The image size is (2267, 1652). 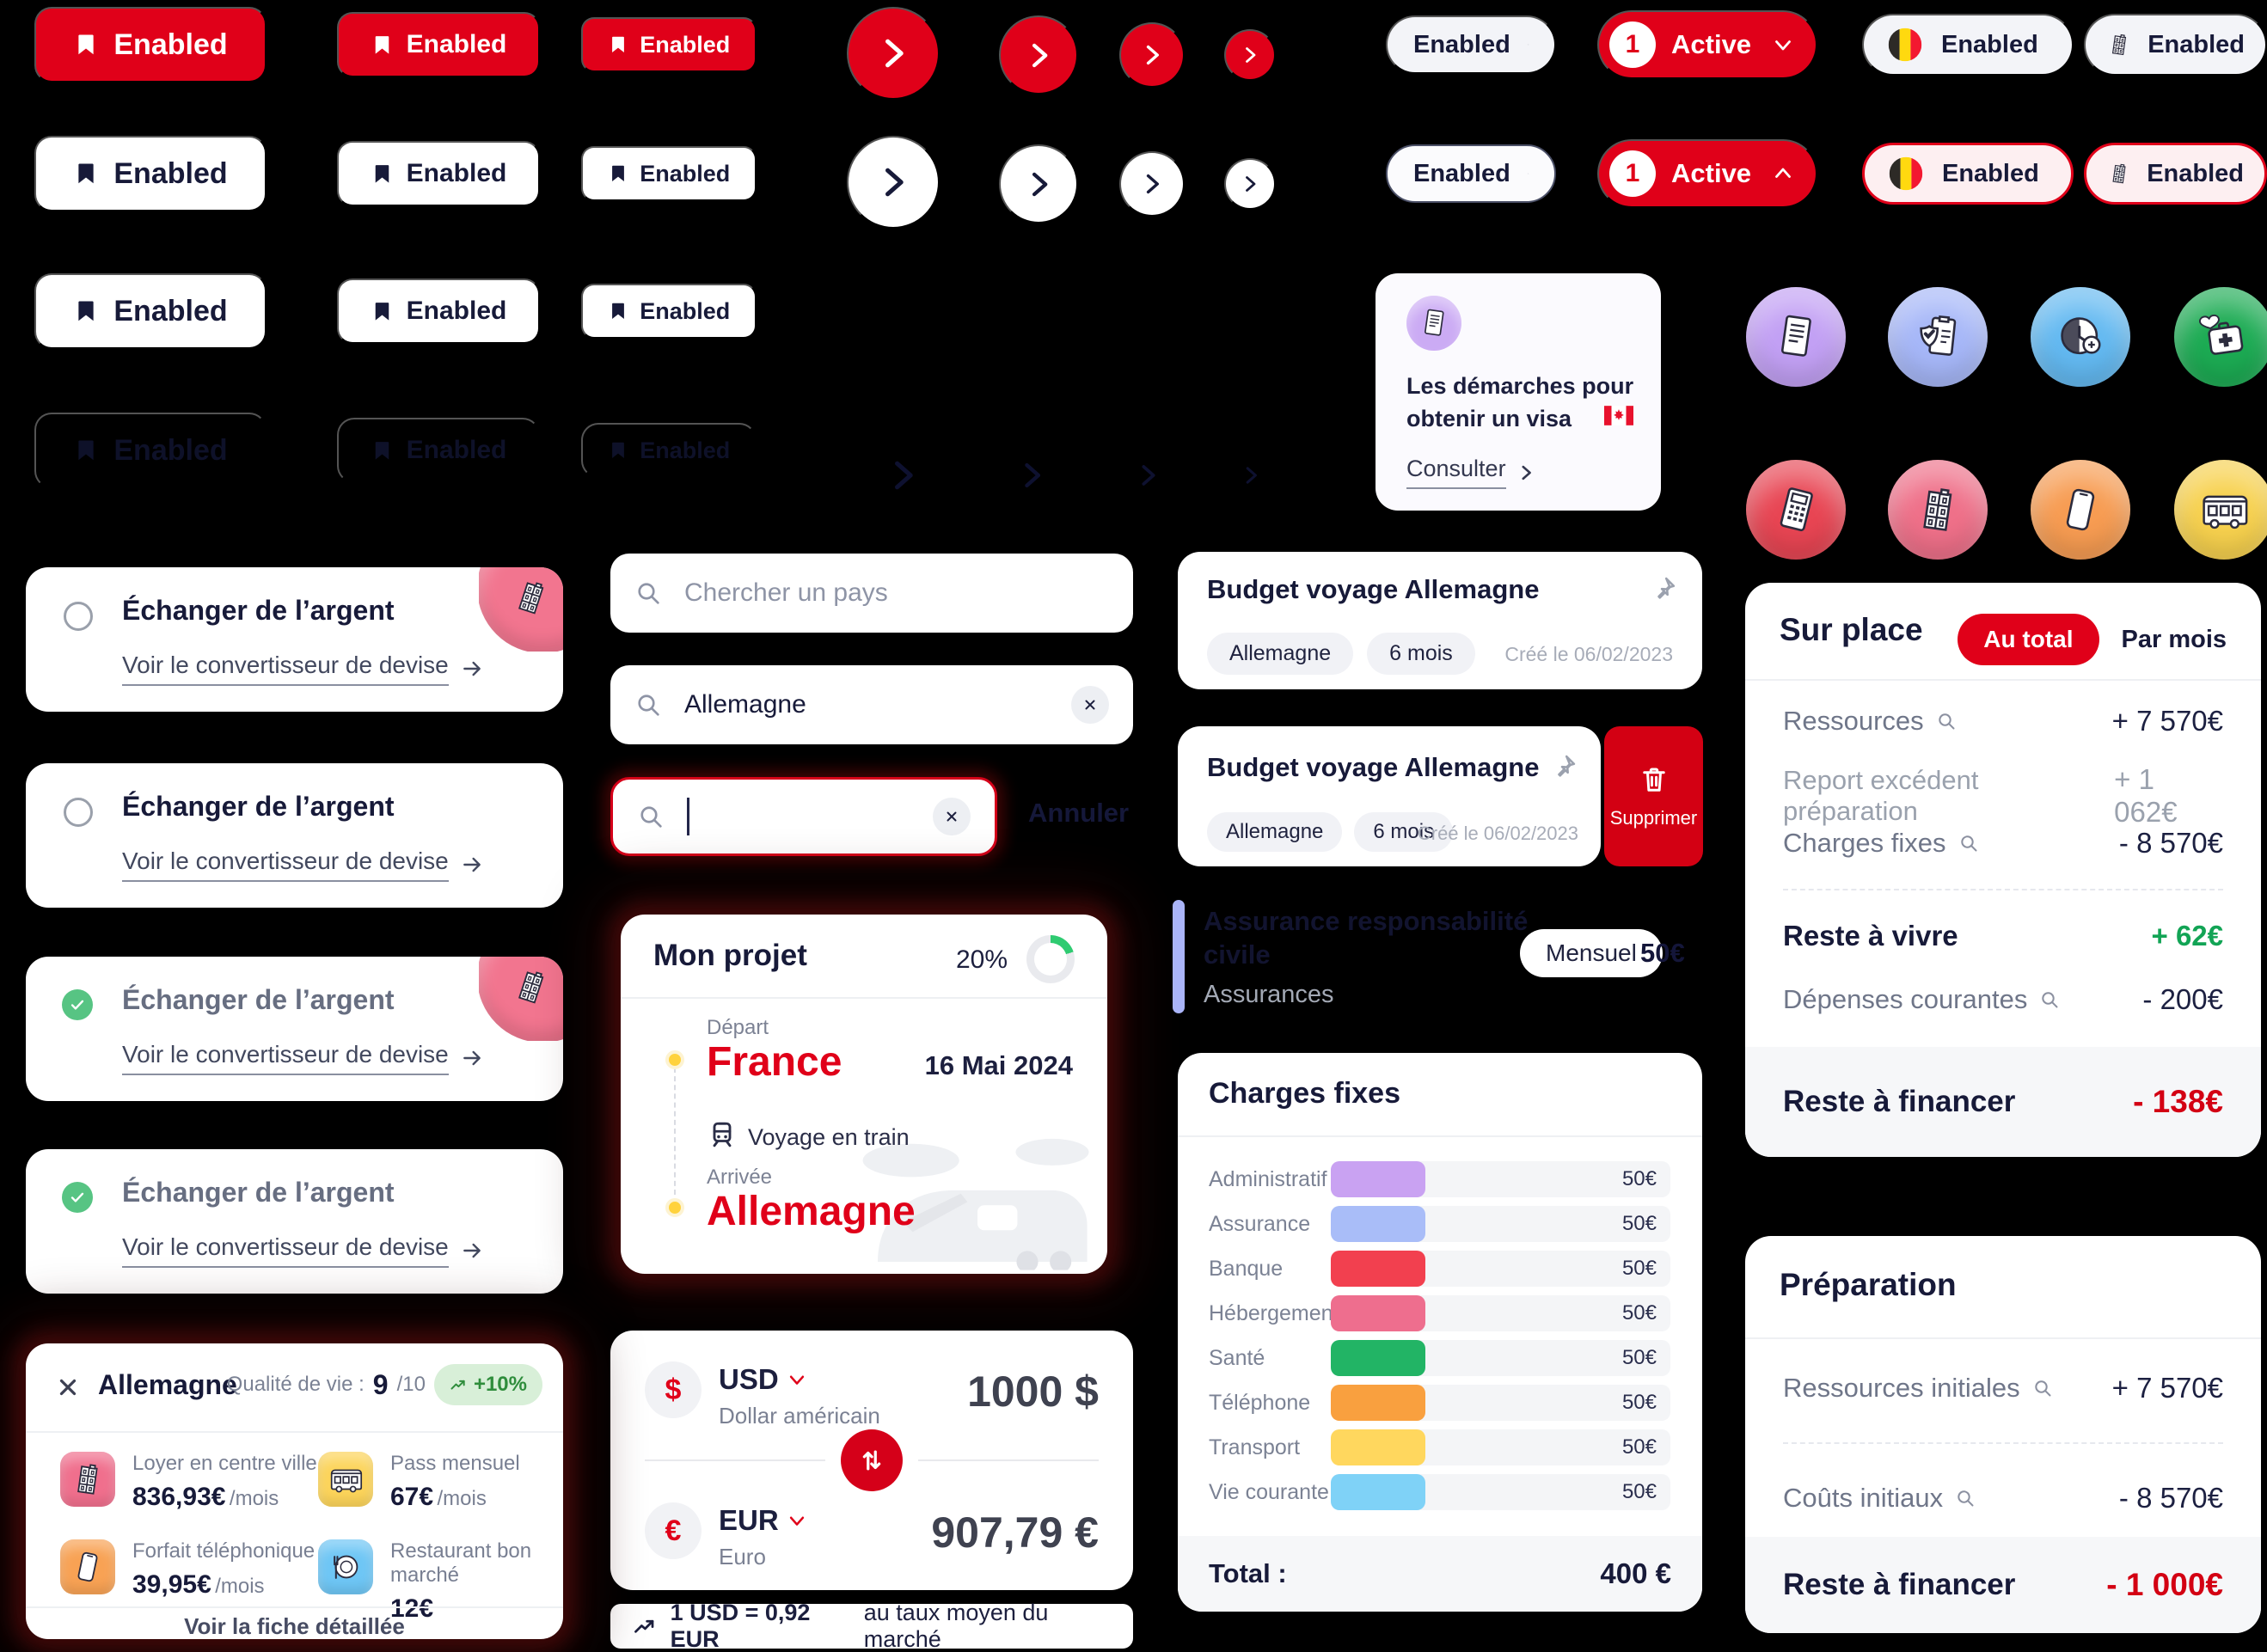 What do you see at coordinates (438, 173) in the screenshot?
I see `bookmark-button-medium-secondary: Enabled` at bounding box center [438, 173].